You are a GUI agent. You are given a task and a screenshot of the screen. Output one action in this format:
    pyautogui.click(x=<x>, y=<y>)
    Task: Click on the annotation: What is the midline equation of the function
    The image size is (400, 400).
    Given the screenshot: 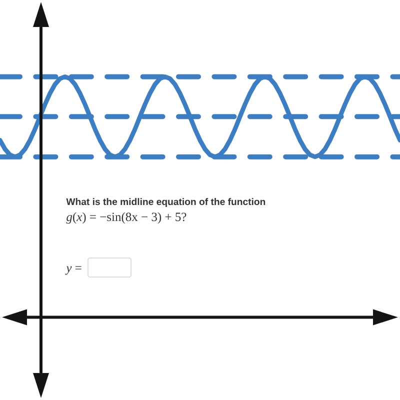 What is the action you would take?
    pyautogui.click(x=166, y=202)
    